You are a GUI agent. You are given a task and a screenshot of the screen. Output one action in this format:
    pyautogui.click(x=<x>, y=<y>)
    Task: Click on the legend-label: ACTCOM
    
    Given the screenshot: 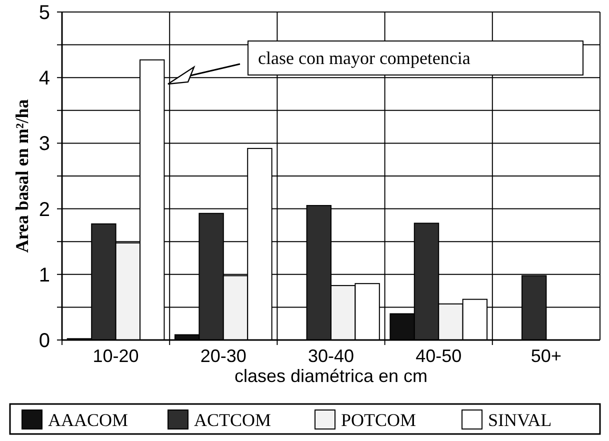 What is the action you would take?
    pyautogui.click(x=233, y=420)
    